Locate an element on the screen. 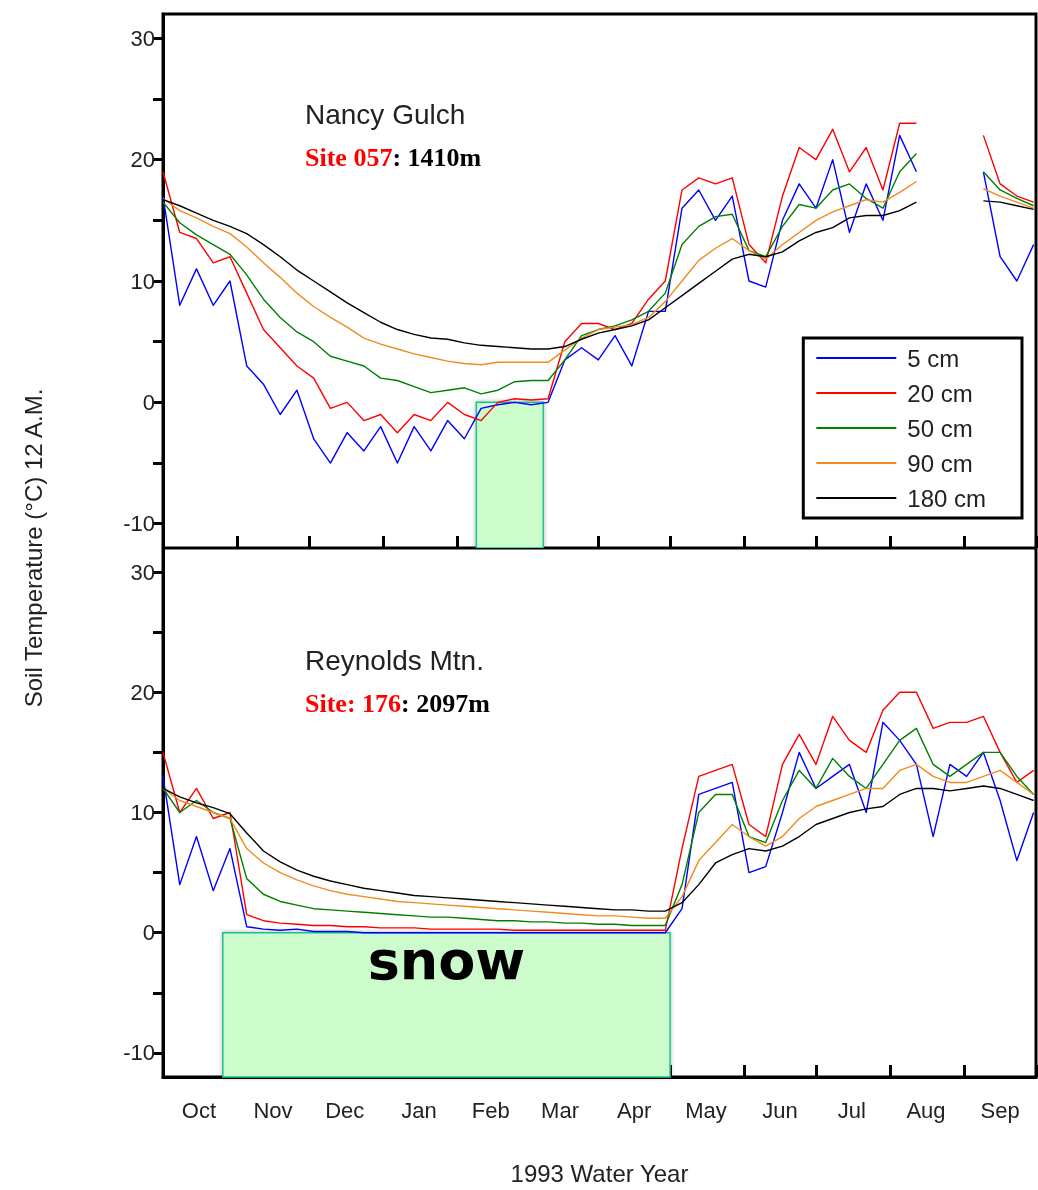  x-tick-label: Jul is located at coordinates (851, 1110).